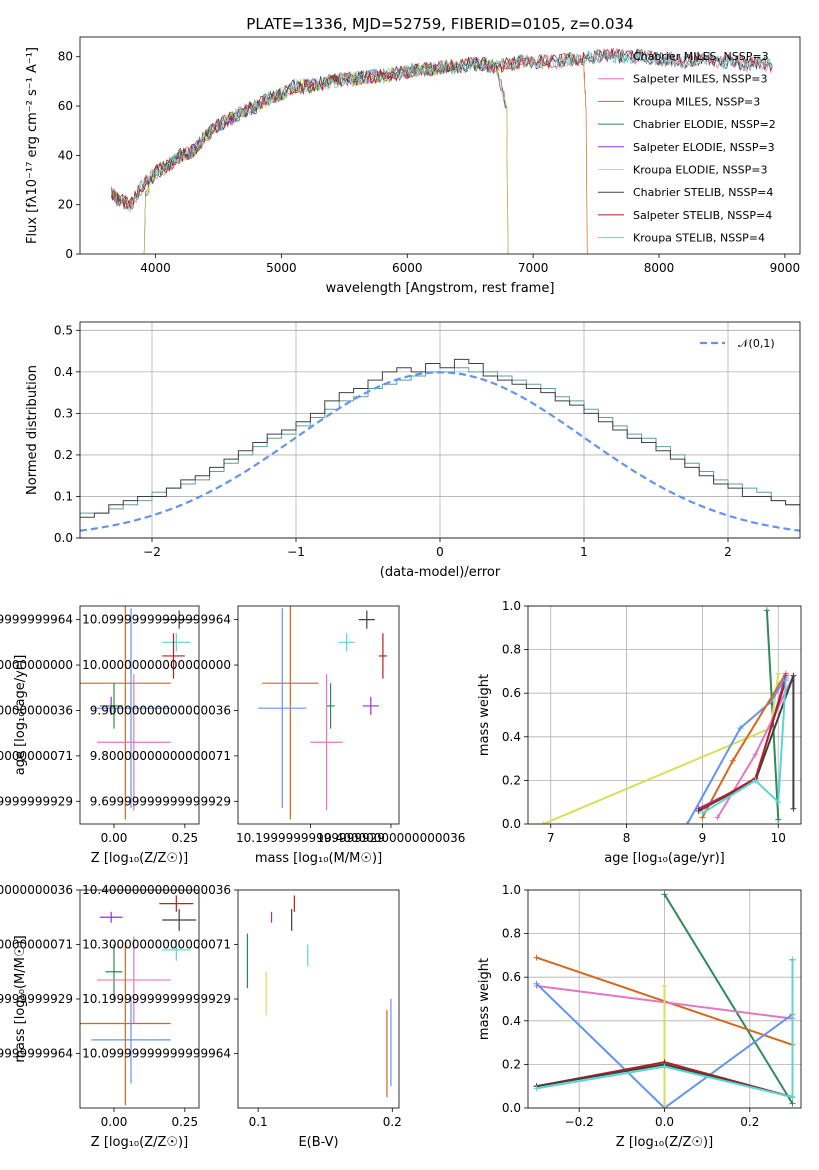 This screenshot has height=1170, width=819. I want to click on normal-curve, so click(440, 451).